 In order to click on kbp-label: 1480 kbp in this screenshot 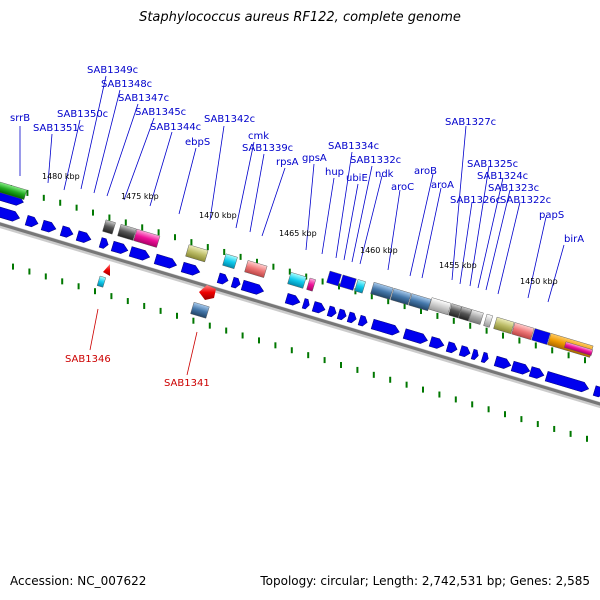, I will do `click(61, 176)`.